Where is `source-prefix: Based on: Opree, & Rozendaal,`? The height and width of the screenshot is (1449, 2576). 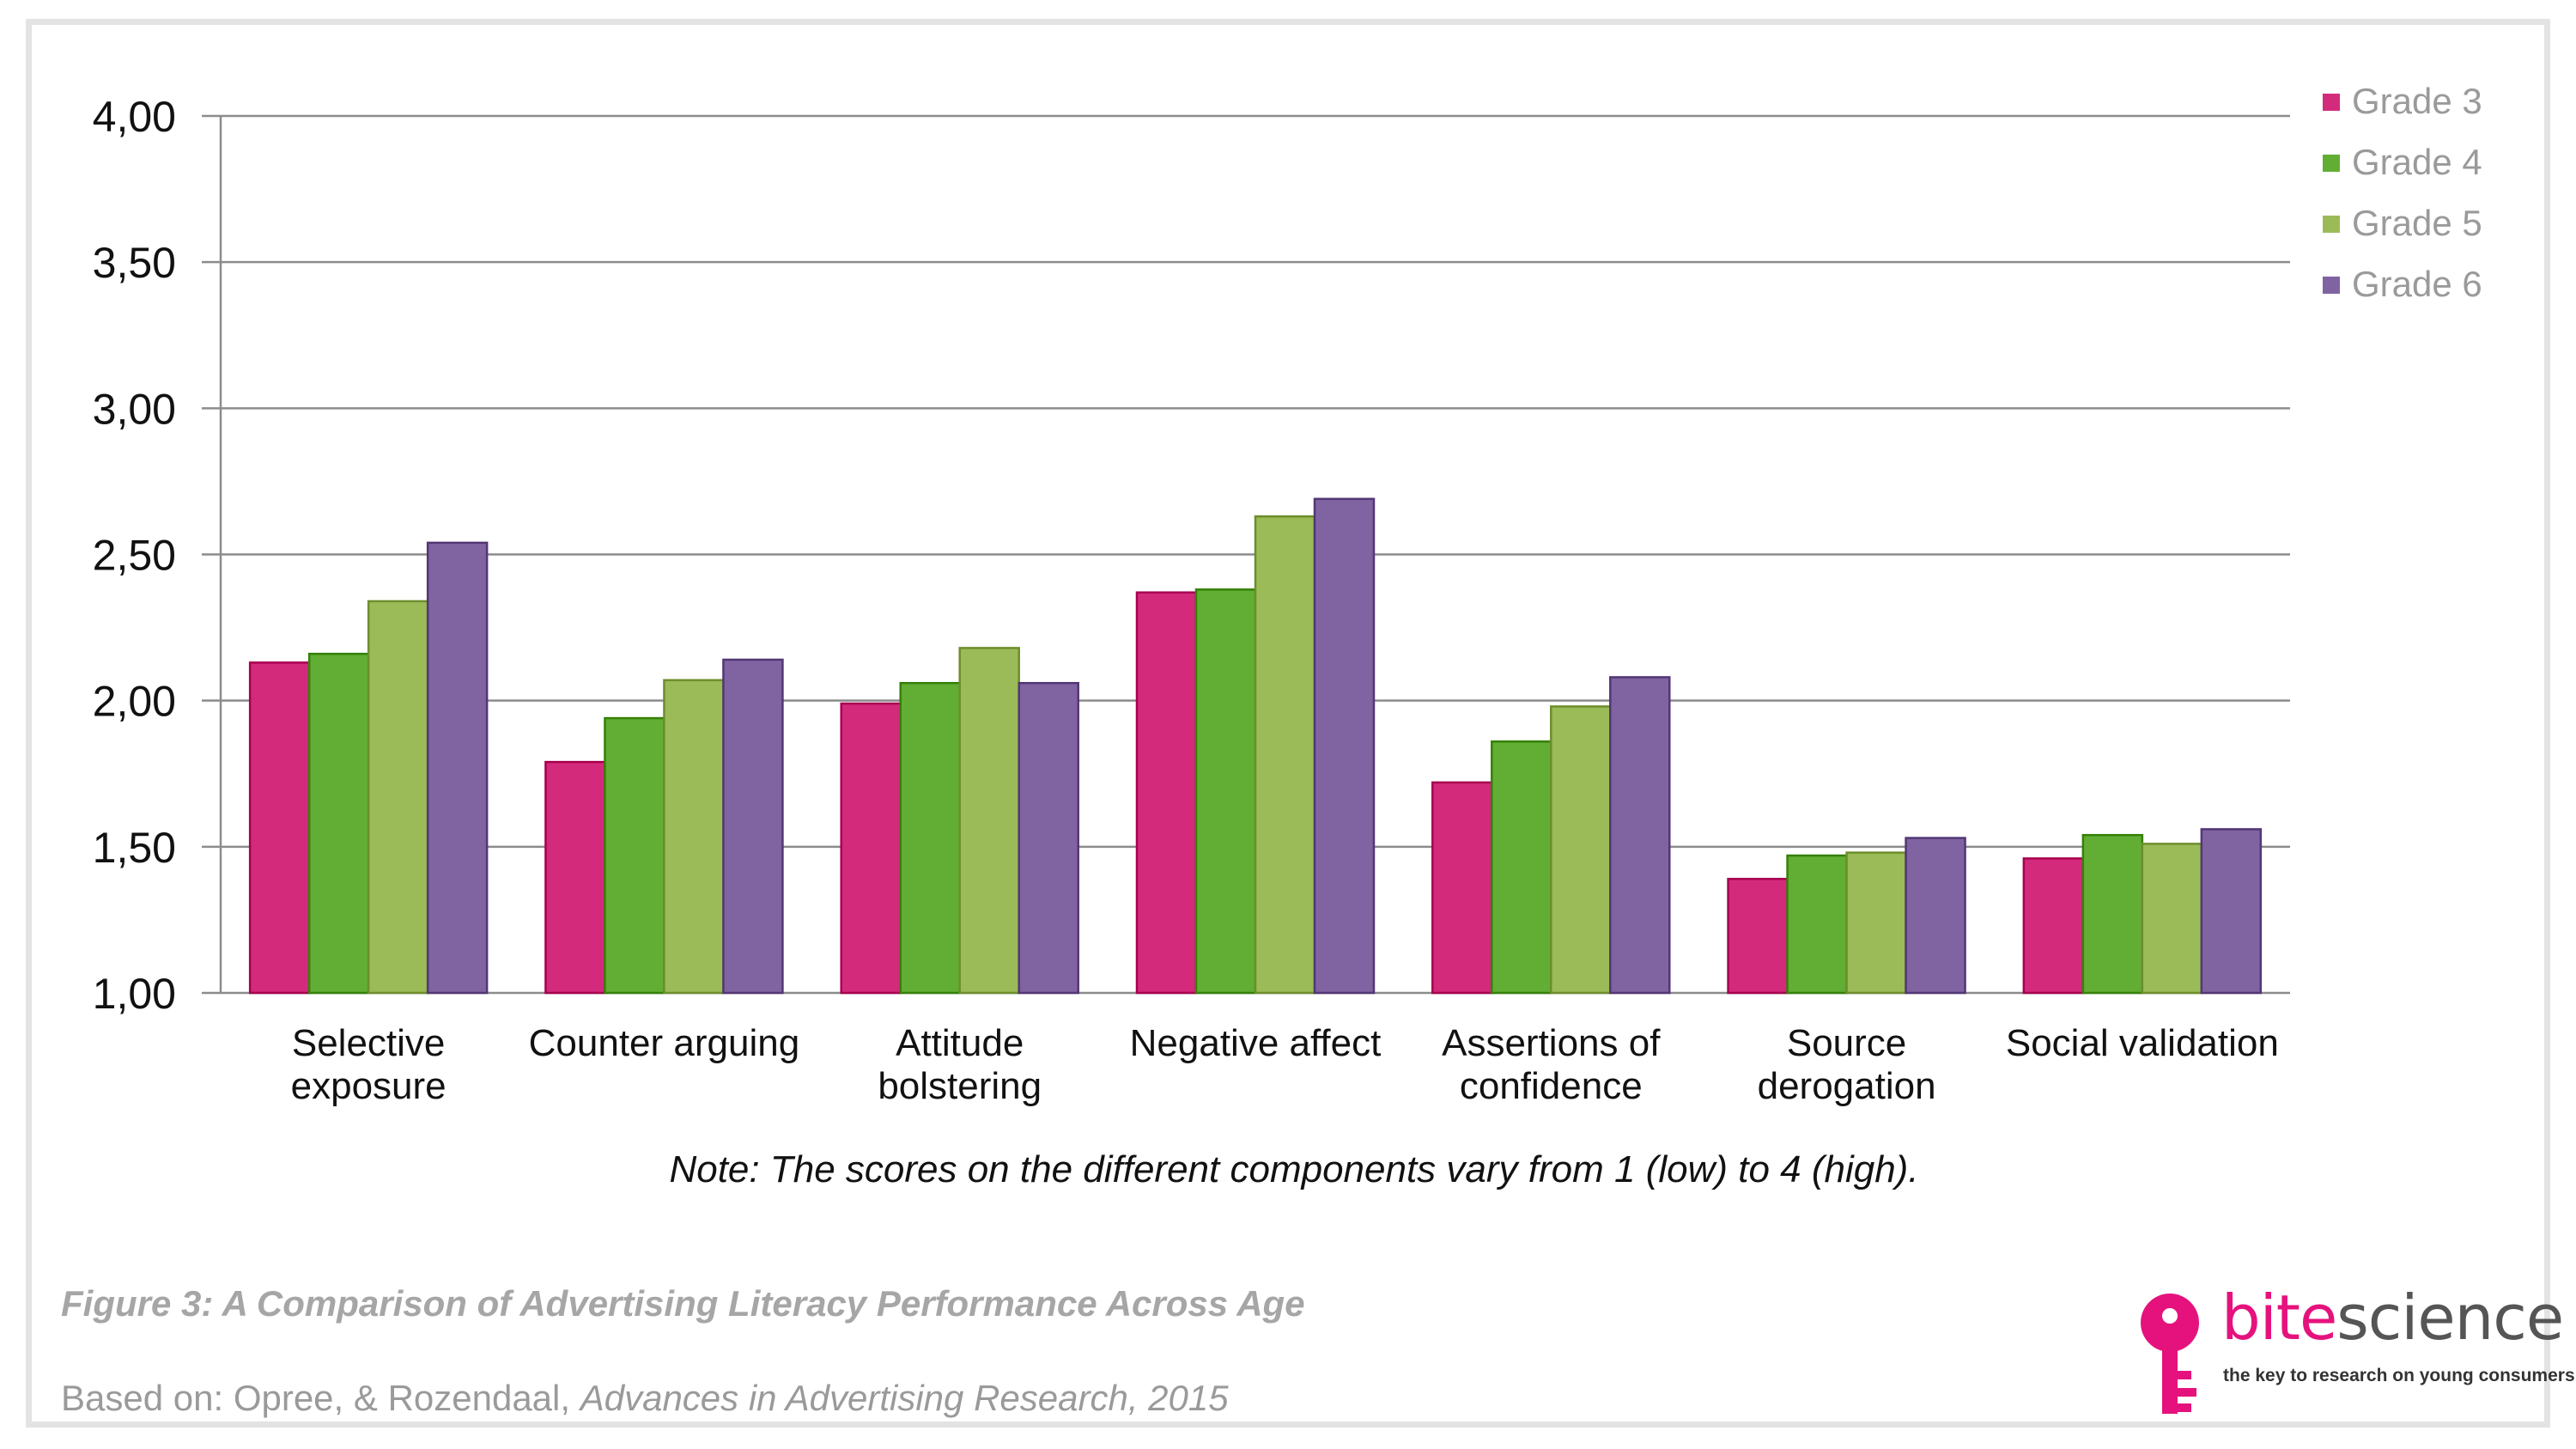
source-prefix: Based on: Opree, & Rozendaal, is located at coordinates (321, 1398).